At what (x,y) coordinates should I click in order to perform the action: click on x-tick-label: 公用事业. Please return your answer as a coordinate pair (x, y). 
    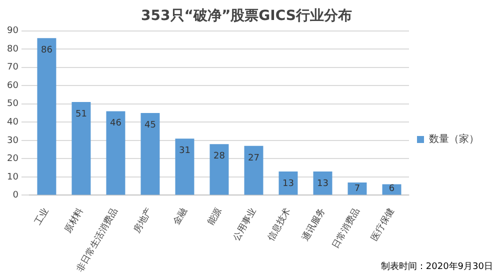
    Looking at the image, I should click on (244, 224).